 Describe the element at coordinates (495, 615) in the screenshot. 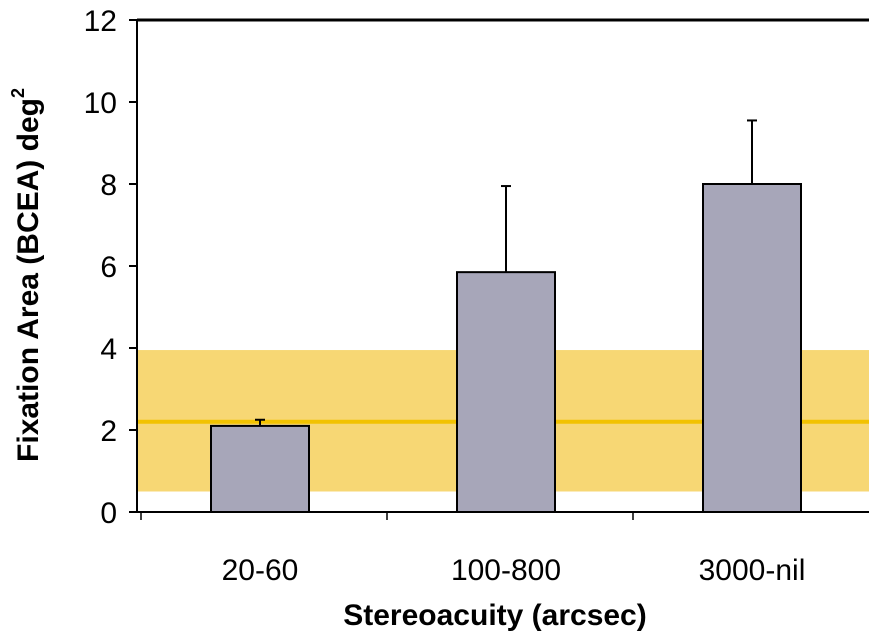

I see `x-axis-title: Stereoacuity (arcsec)` at that location.